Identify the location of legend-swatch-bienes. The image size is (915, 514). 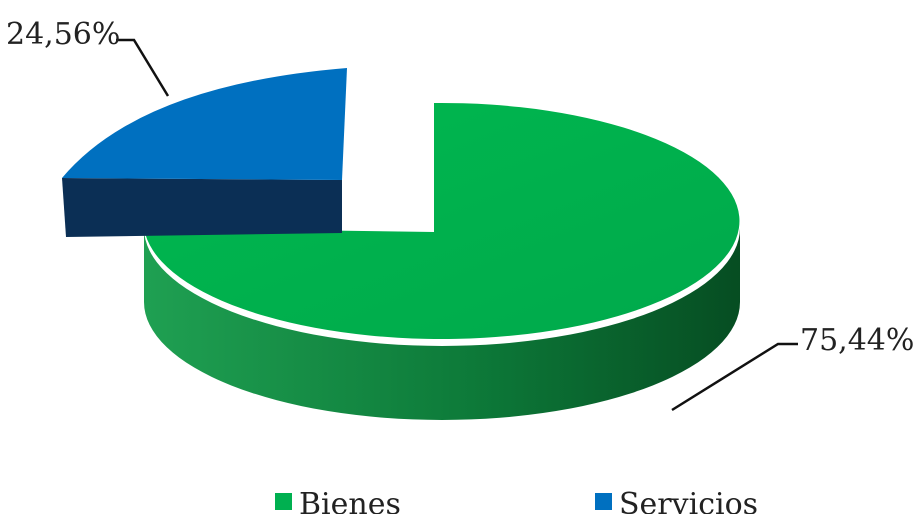
(283, 501).